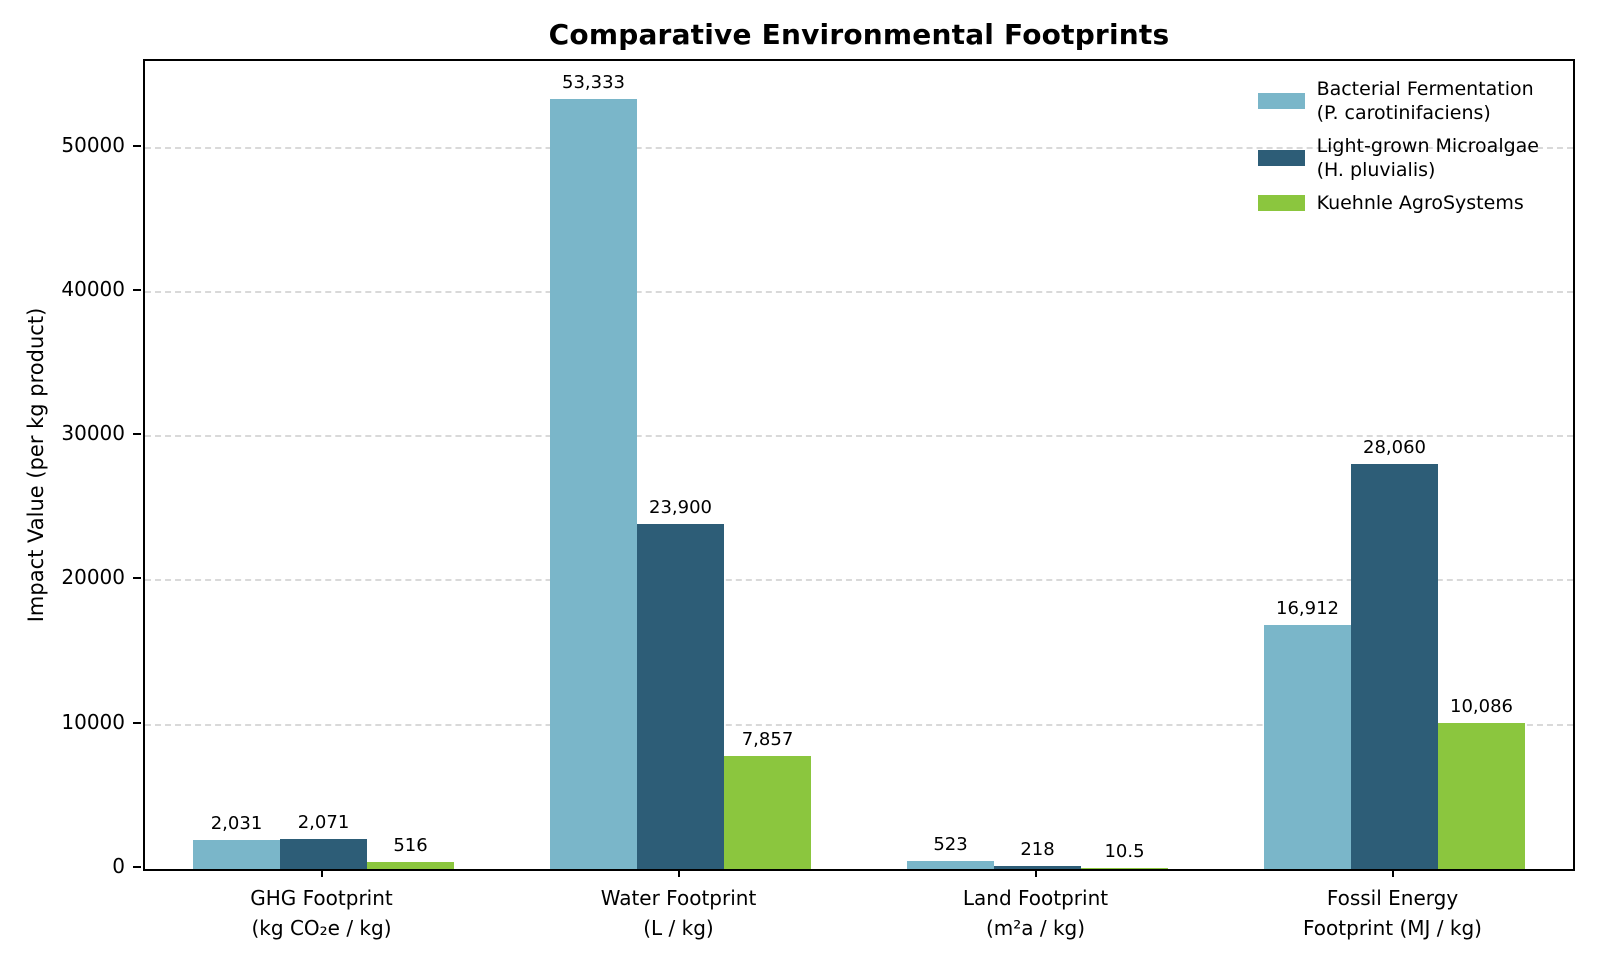 This screenshot has height=960, width=1600. Describe the element at coordinates (1124, 868) in the screenshot. I see `bar-kuehnle-agrosystems-land` at that location.